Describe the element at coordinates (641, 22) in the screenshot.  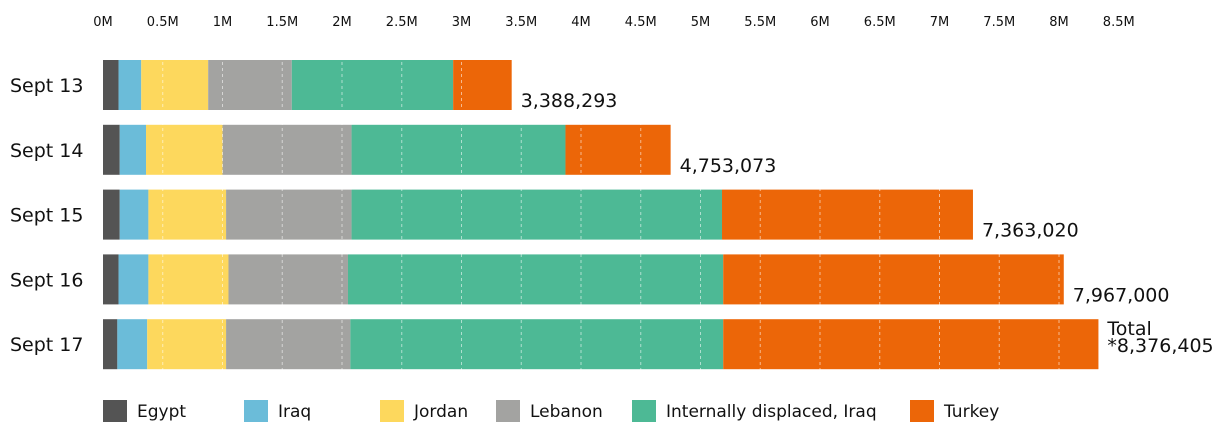
I see `x-tick-label: 4.5M` at that location.